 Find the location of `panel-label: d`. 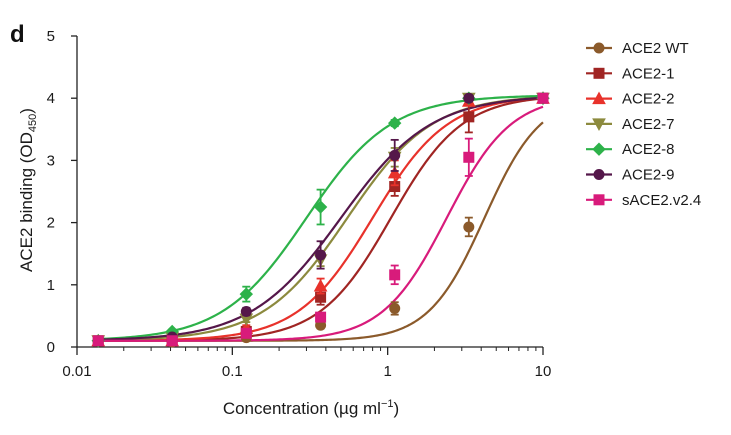

panel-label: d is located at coordinates (17, 34).